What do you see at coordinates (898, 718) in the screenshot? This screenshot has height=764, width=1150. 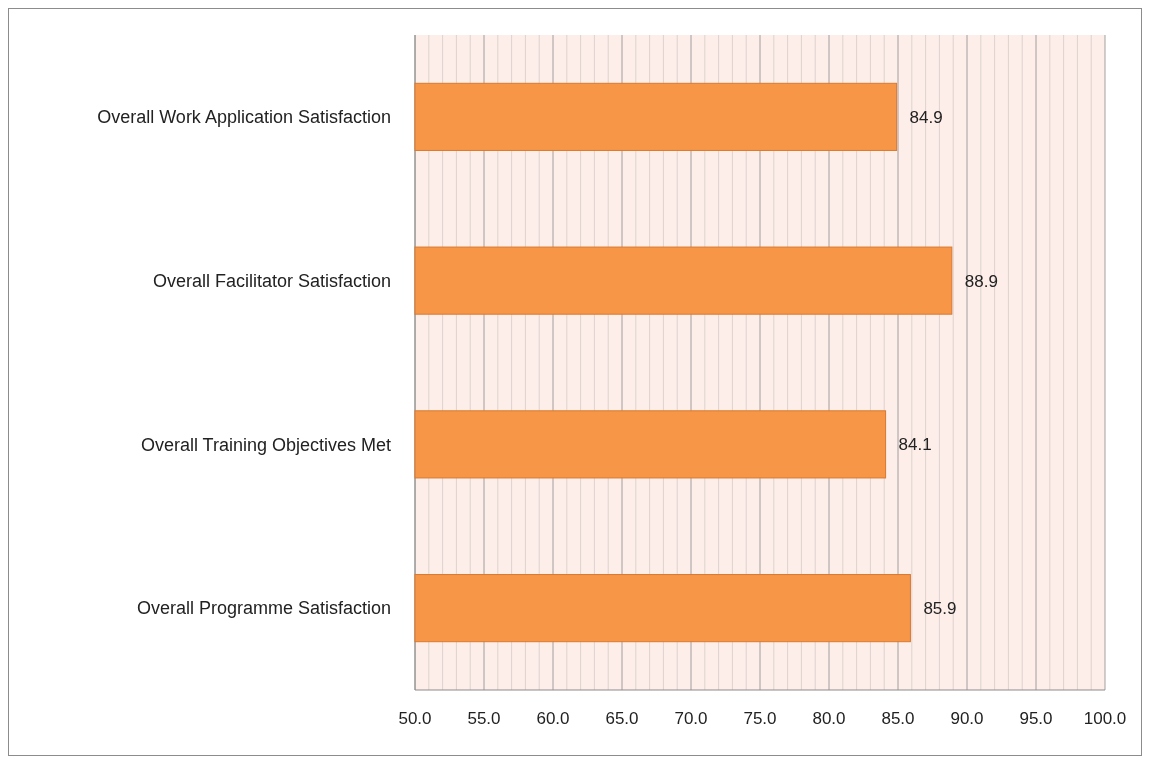 I see `x-tick-label: 85.0` at bounding box center [898, 718].